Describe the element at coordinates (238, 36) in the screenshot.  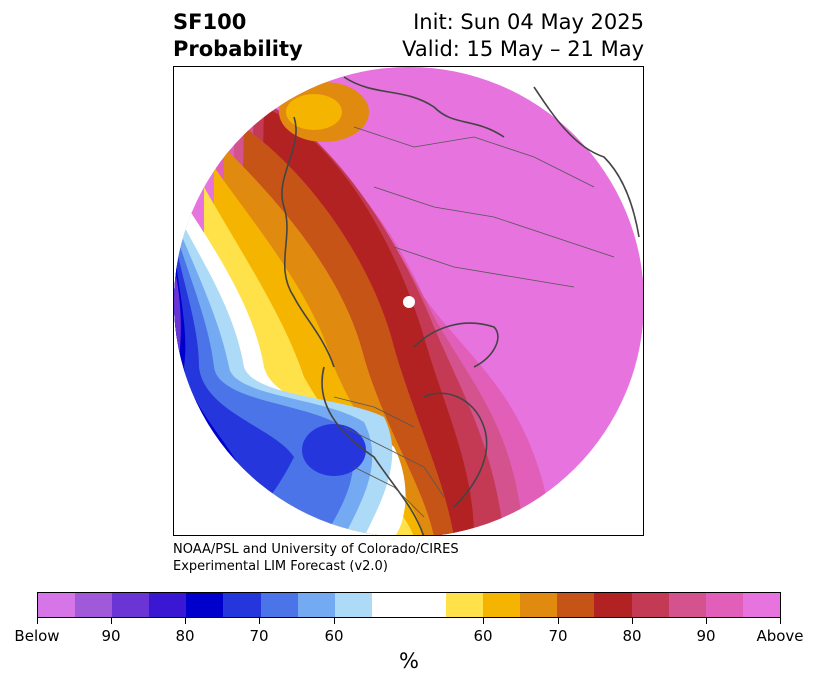
I see `title-left: SF100 Probability` at that location.